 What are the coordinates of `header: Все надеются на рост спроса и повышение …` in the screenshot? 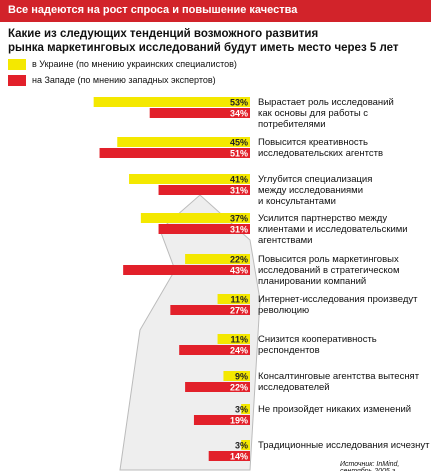 It's located at (153, 10).